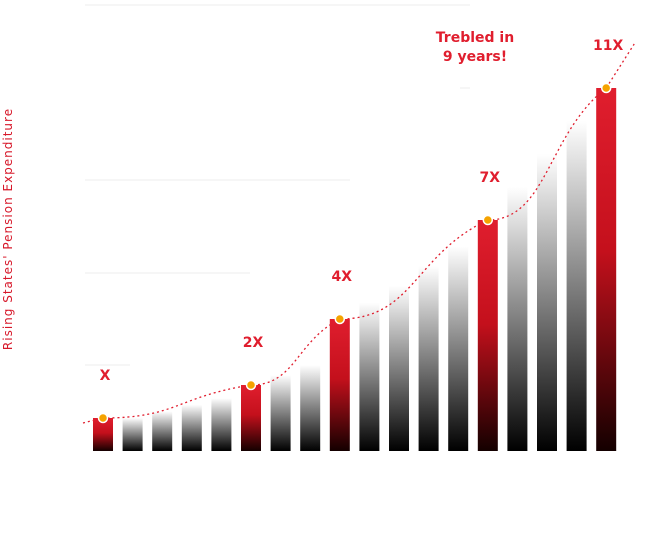 This screenshot has width=656, height=551. I want to click on y-axis-label: Rising States' Pension Expenditure, so click(8, 229).